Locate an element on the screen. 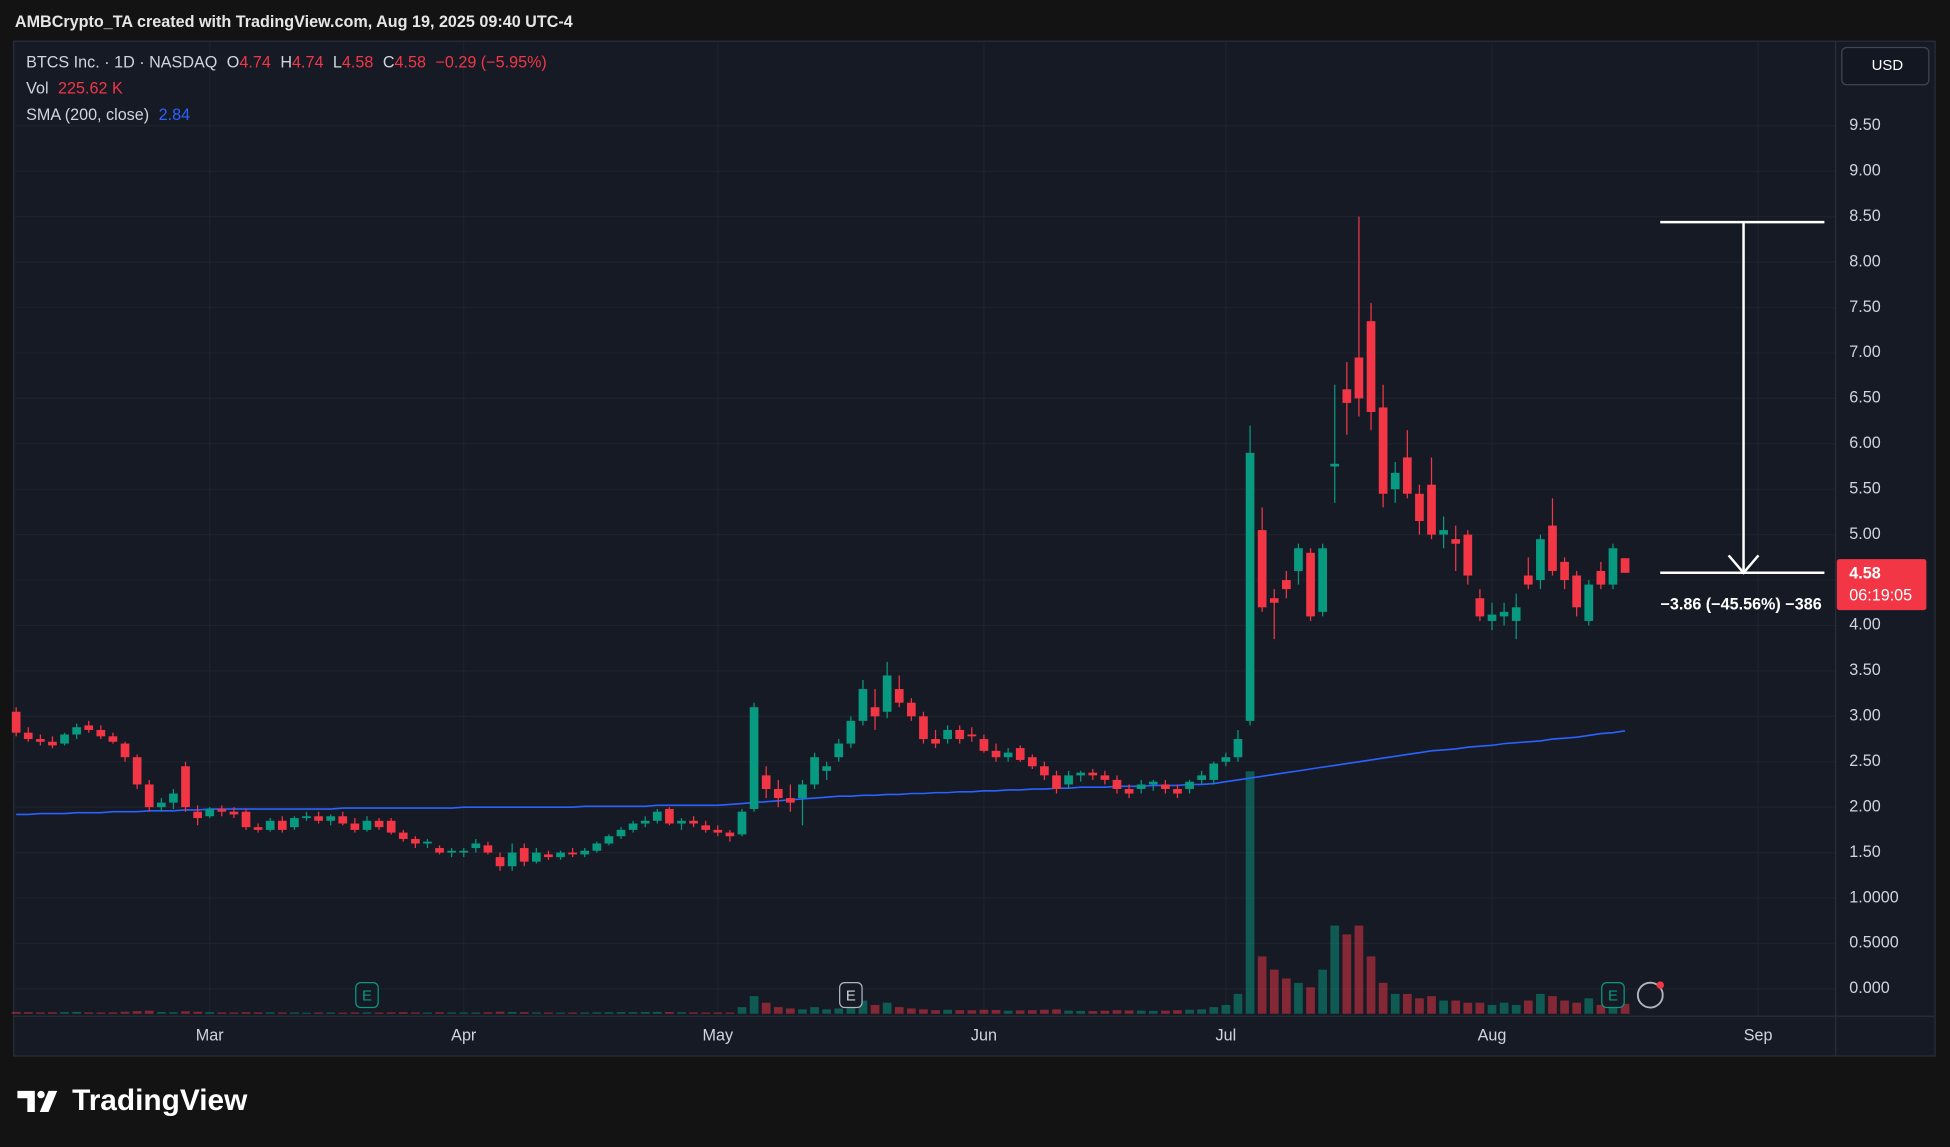 This screenshot has width=1950, height=1147. x-tick-label: Aug is located at coordinates (1492, 1035).